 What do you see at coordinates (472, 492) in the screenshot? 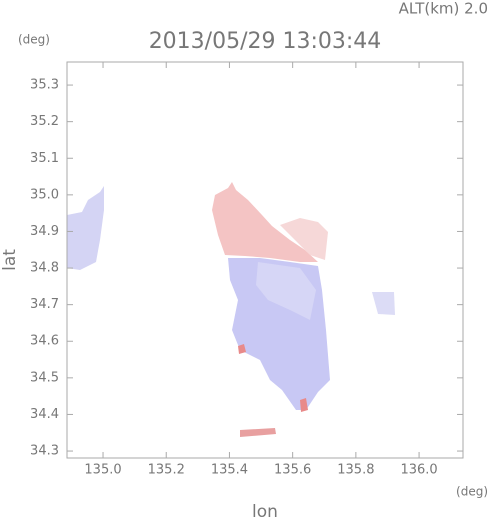
I see `x-unit: (deg)` at bounding box center [472, 492].